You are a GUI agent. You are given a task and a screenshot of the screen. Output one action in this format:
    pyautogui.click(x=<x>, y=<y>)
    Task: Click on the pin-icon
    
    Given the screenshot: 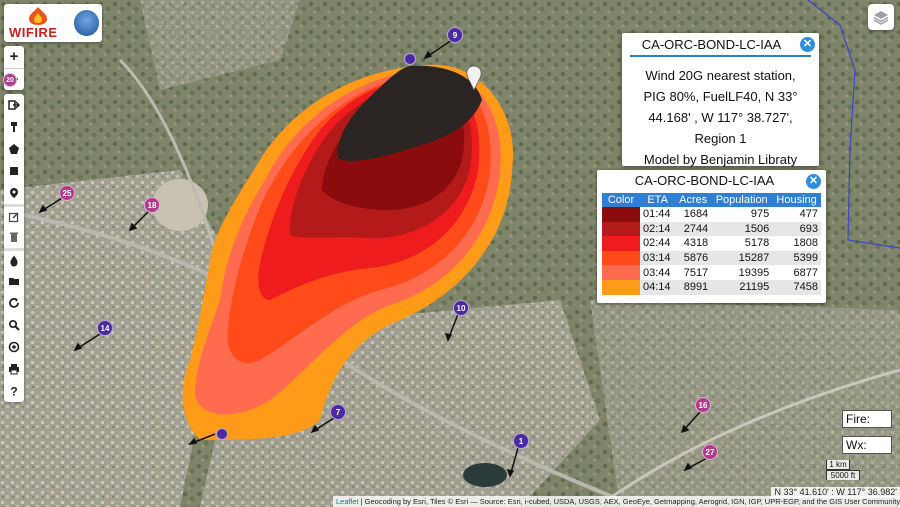 What is the action you would take?
    pyautogui.click(x=14, y=193)
    